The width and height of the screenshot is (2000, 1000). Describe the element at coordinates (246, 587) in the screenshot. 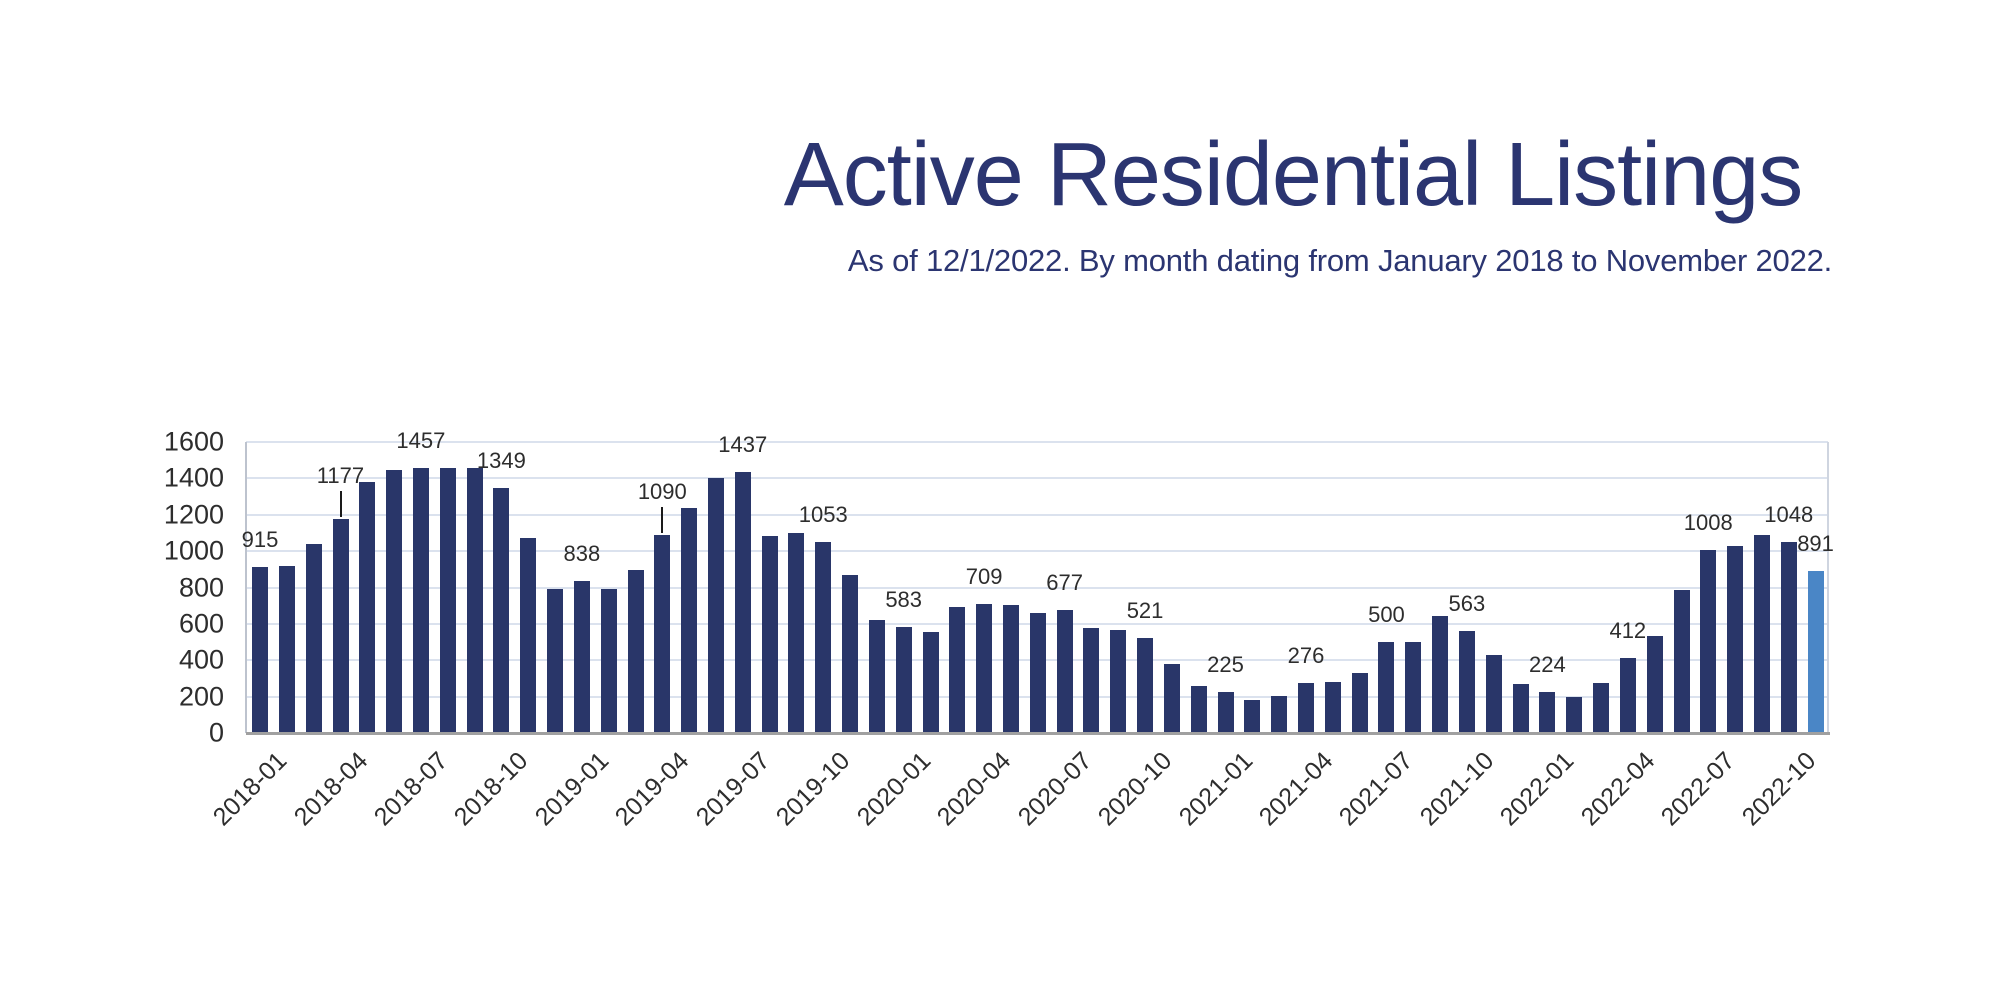

I see `axis-left` at that location.